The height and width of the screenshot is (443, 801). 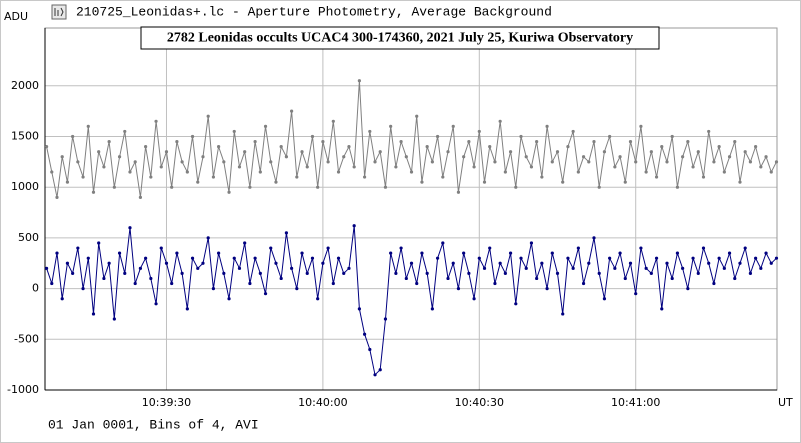 What do you see at coordinates (153, 424) in the screenshot?
I see `footer: 01 Jan 0001, Bins of 4, AVI` at bounding box center [153, 424].